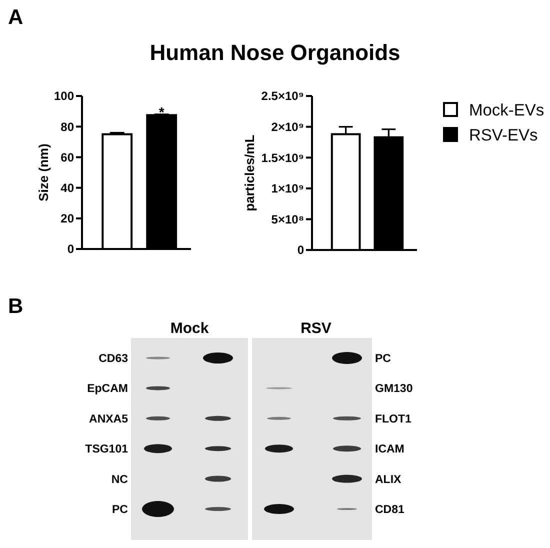 This screenshot has height=548, width=550. I want to click on category-label: FLOT1, so click(393, 419).